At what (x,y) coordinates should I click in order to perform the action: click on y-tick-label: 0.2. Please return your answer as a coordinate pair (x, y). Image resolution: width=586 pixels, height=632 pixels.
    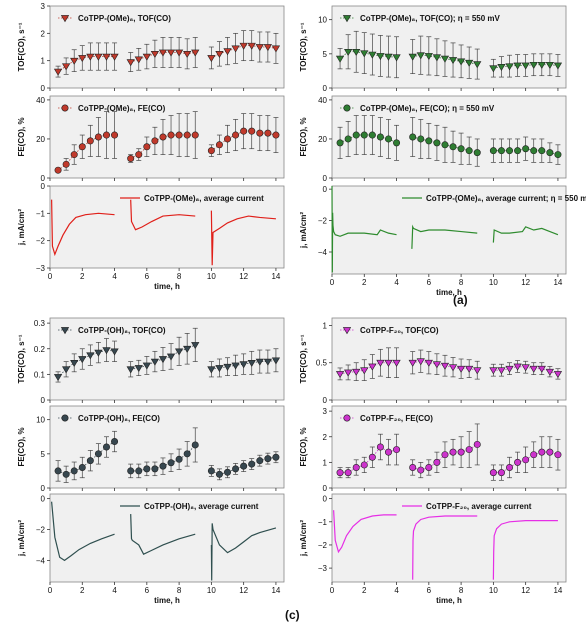
    Looking at the image, I should click on (40, 349).